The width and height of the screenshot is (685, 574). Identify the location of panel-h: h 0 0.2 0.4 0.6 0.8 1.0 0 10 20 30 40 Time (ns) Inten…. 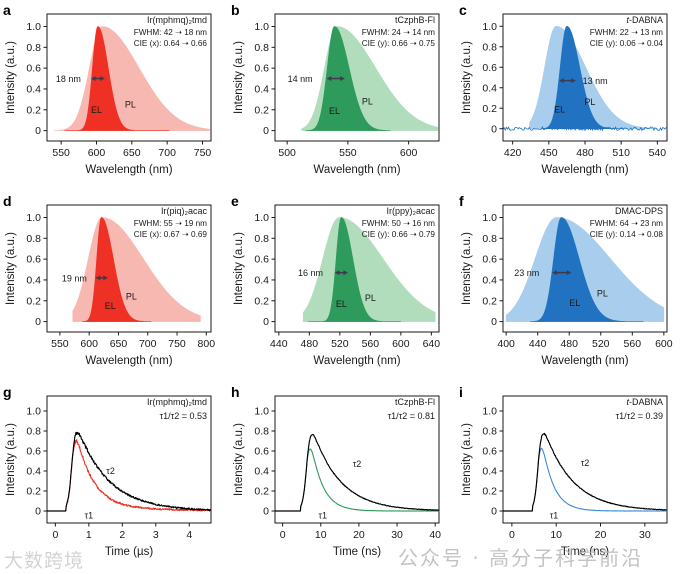
(342, 477).